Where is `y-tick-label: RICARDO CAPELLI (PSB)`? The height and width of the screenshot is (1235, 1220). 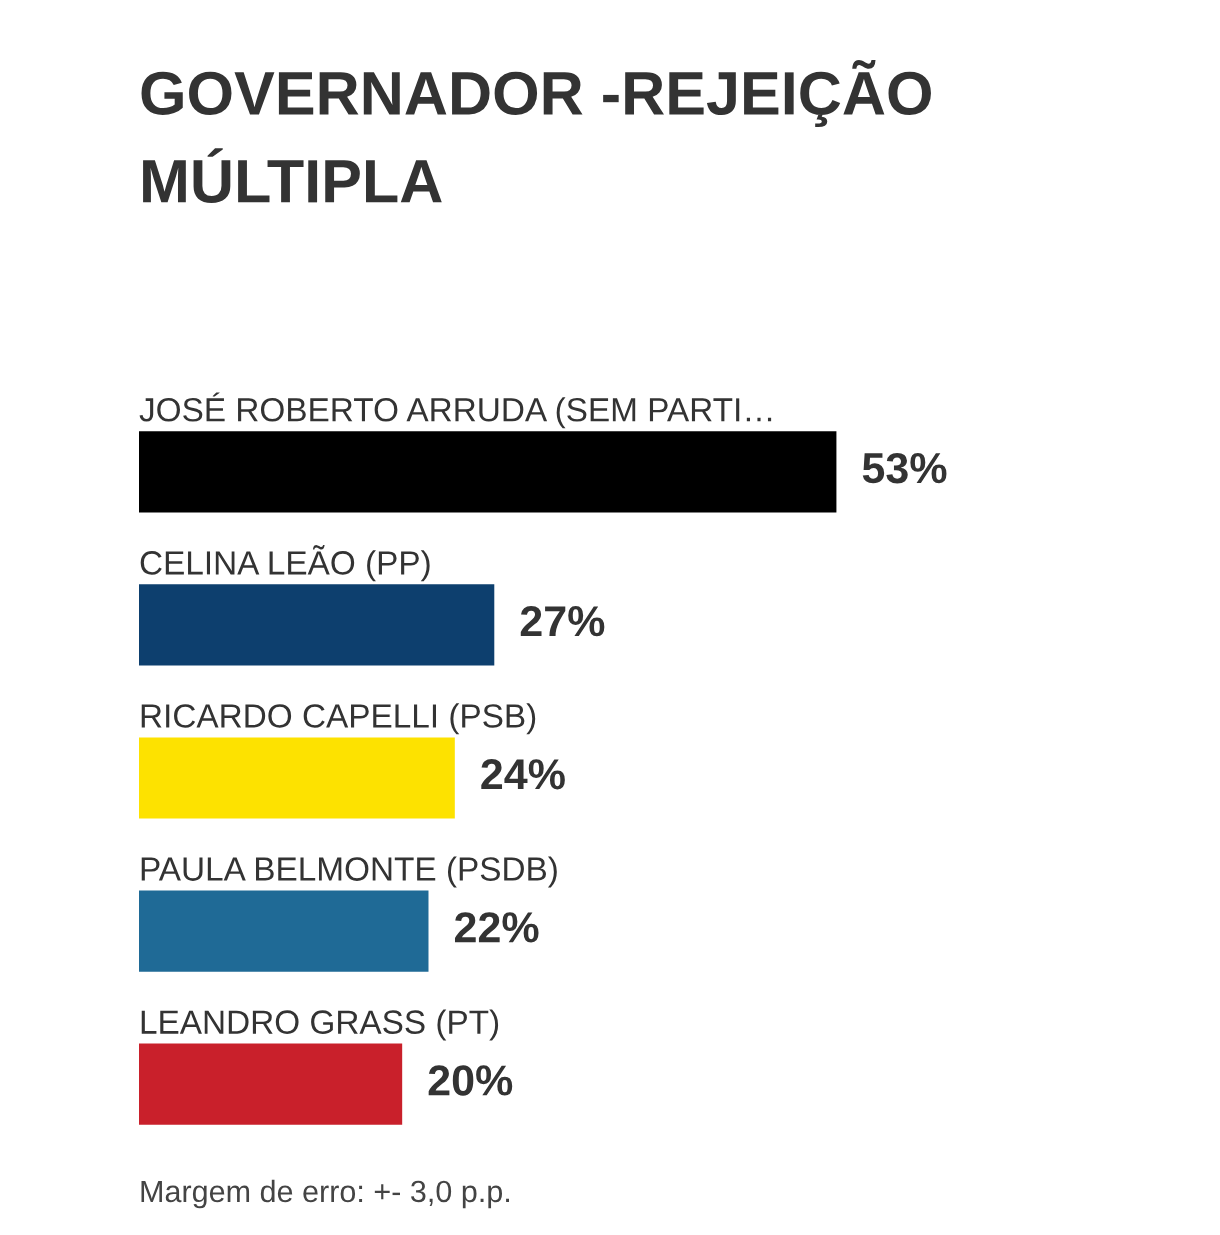
y-tick-label: RICARDO CAPELLI (PSB) is located at coordinates (338, 719).